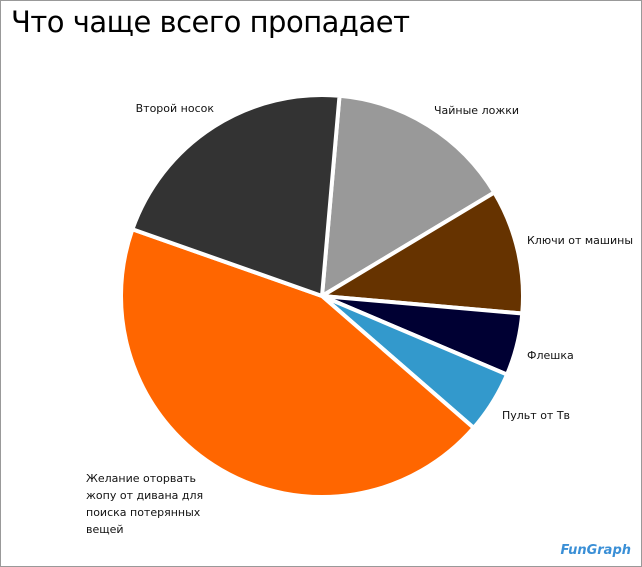 Image resolution: width=642 pixels, height=567 pixels. I want to click on watermark: FunGraph, so click(595, 550).